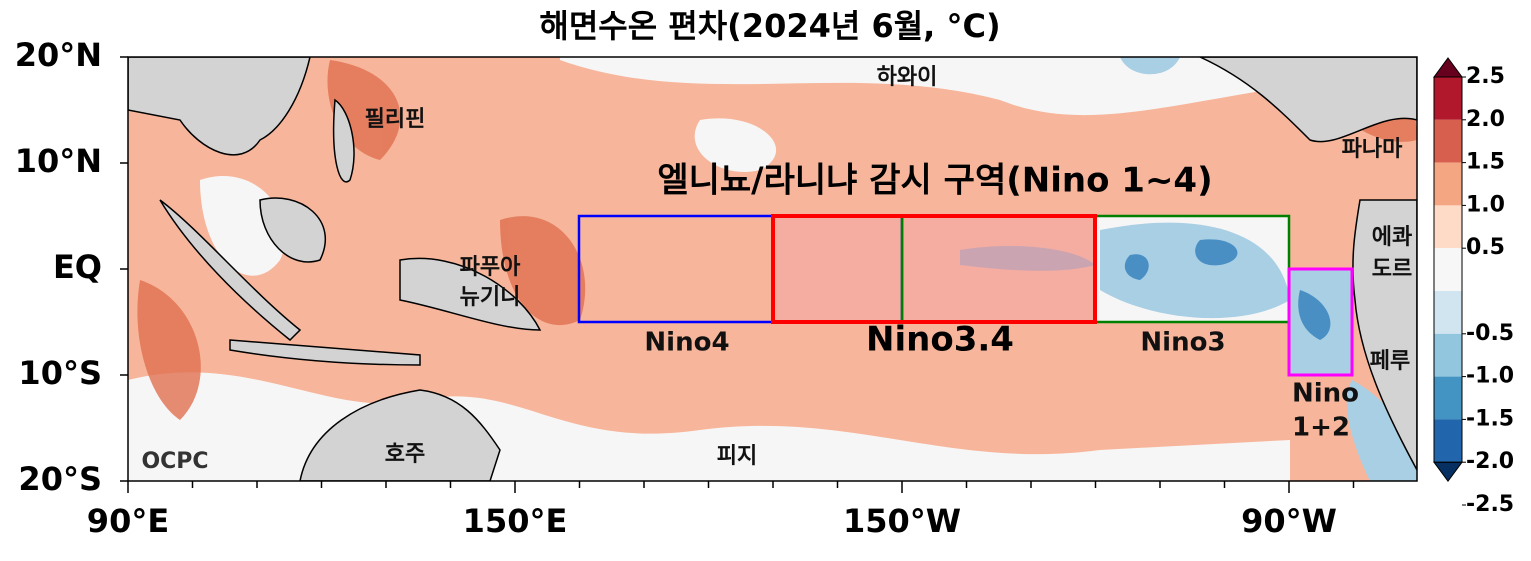 The image size is (1531, 561). I want to click on place-label: 도르, so click(1392, 269).